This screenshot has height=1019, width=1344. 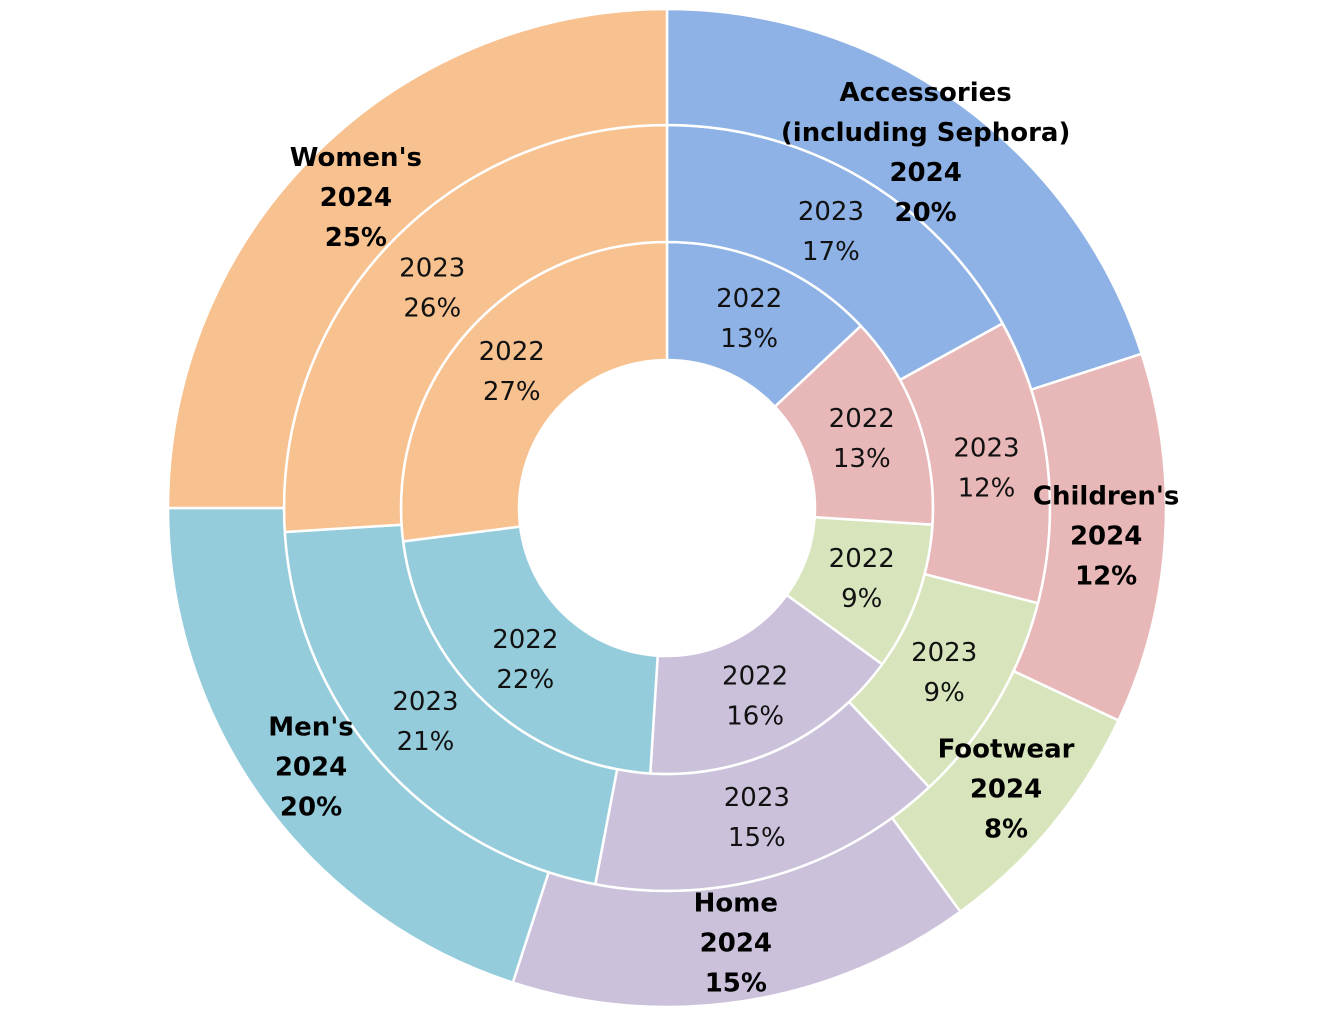 What do you see at coordinates (757, 818) in the screenshot?
I see `data-label-2023-home: 2023 15%` at bounding box center [757, 818].